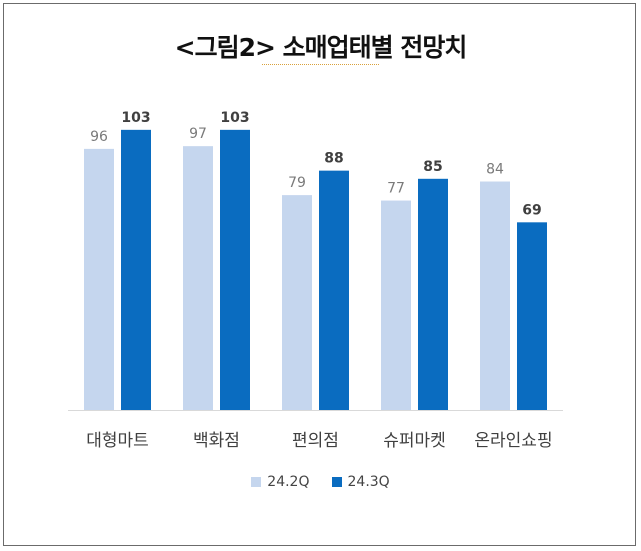 This screenshot has height=551, width=641. What do you see at coordinates (336, 482) in the screenshot?
I see `legend-swatch-series2` at bounding box center [336, 482].